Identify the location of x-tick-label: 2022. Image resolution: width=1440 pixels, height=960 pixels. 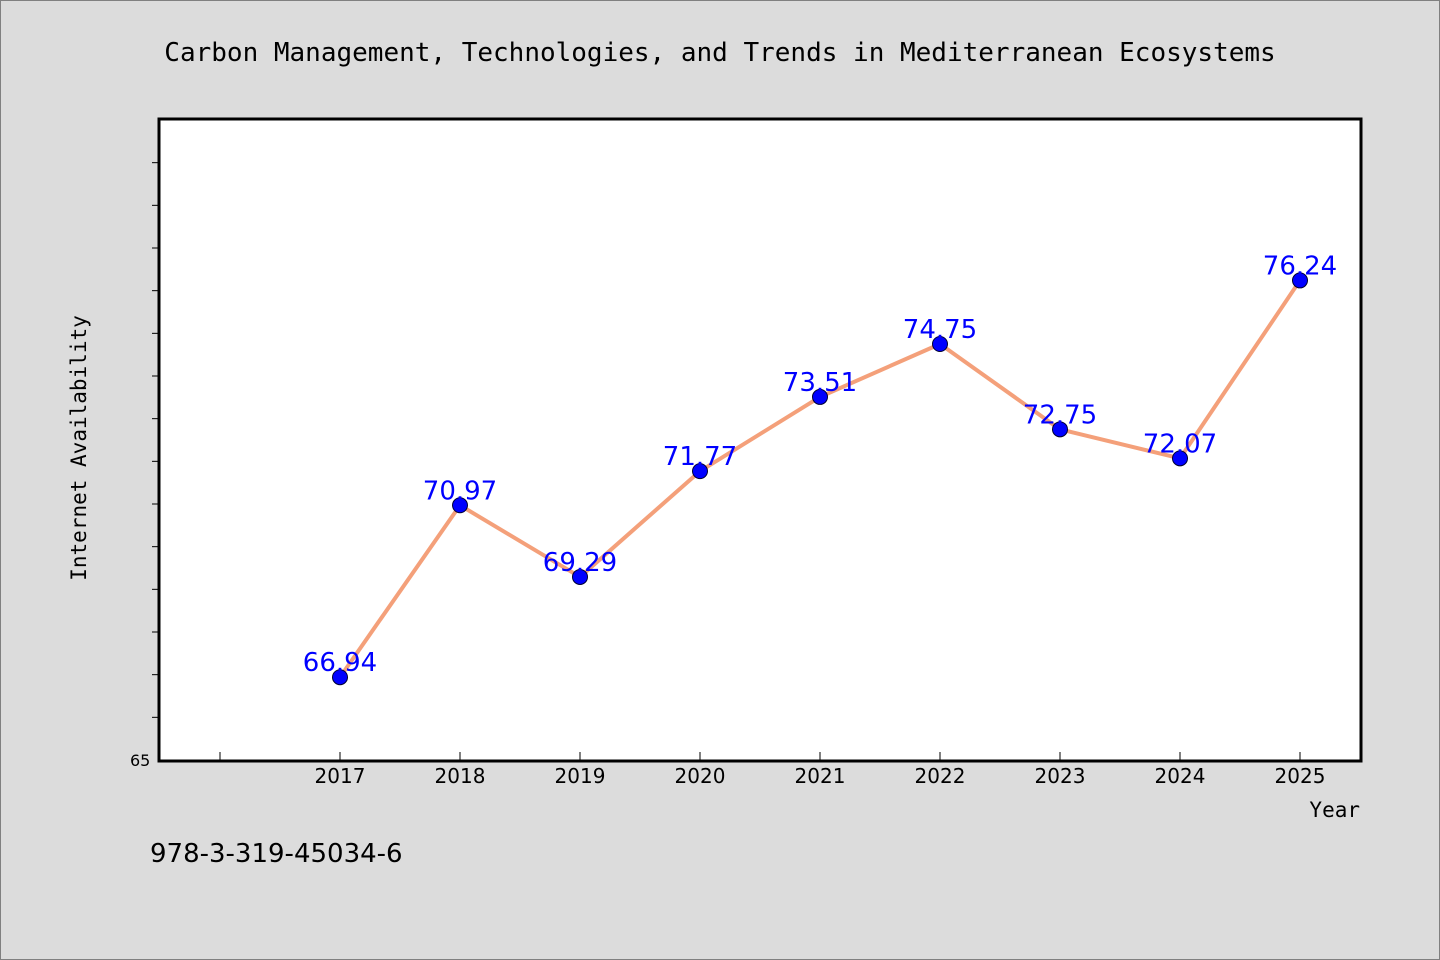
(940, 776).